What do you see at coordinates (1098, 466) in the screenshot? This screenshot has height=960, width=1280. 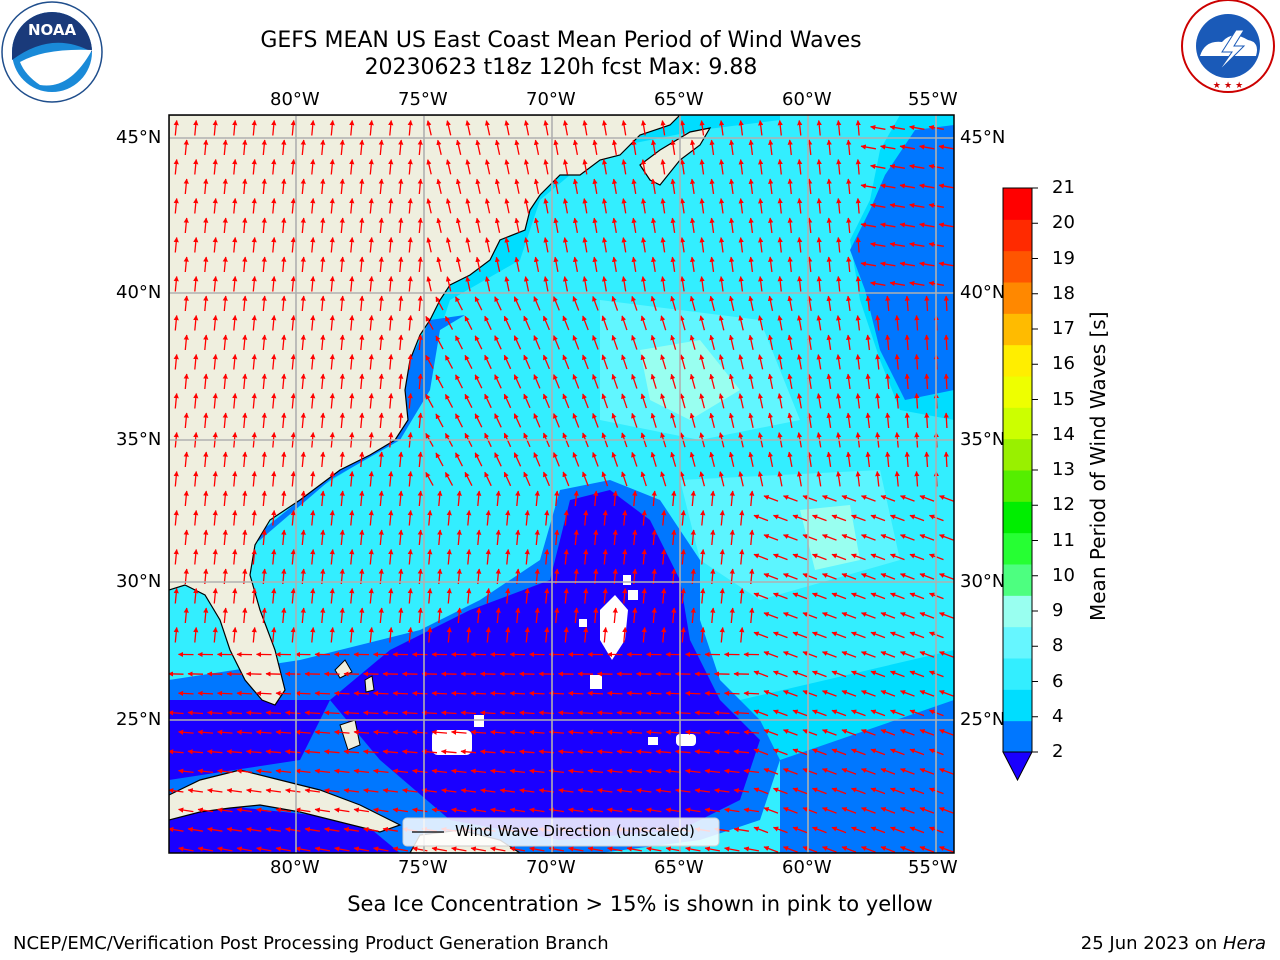 I see `colorbar-label: Mean Period of Wind Waves [s]` at bounding box center [1098, 466].